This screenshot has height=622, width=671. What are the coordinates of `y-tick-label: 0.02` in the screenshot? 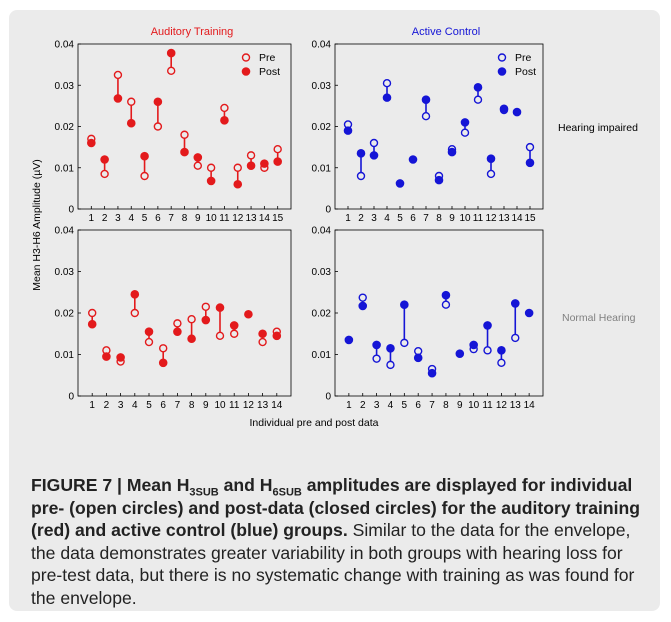 It's located at (322, 127).